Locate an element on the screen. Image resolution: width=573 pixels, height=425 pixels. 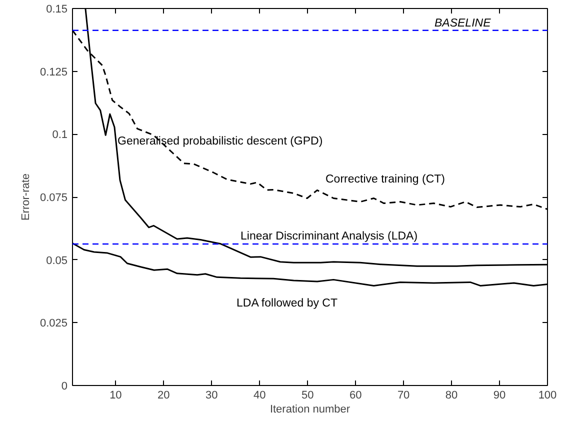
y-tick-label: 0.05 is located at coordinates (57, 260).